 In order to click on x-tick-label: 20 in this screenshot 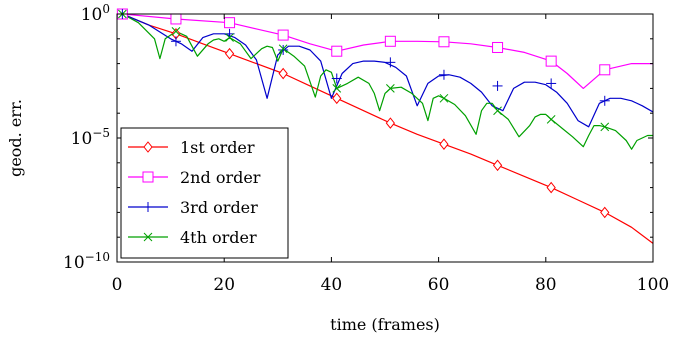, I will do `click(224, 285)`.